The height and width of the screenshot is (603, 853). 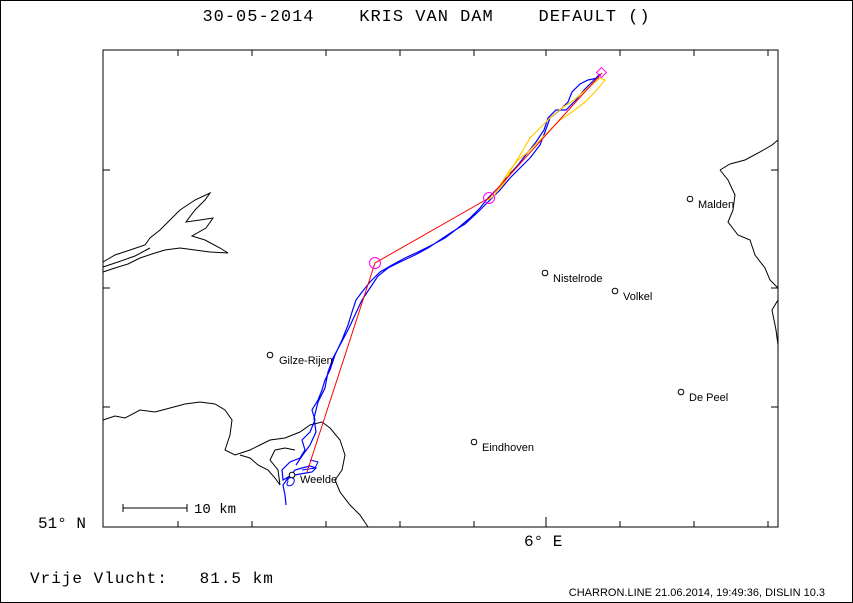 What do you see at coordinates (578, 279) in the screenshot?
I see `place-label: Nistelrode` at bounding box center [578, 279].